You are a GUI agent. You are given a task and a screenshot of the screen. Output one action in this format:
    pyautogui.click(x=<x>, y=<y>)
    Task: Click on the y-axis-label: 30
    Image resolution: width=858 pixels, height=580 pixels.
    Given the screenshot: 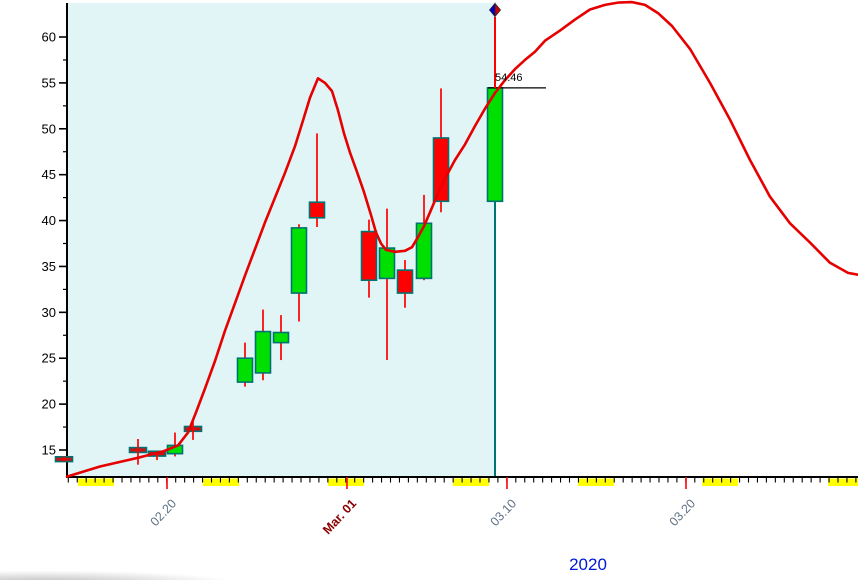 What is the action you would take?
    pyautogui.click(x=49, y=312)
    